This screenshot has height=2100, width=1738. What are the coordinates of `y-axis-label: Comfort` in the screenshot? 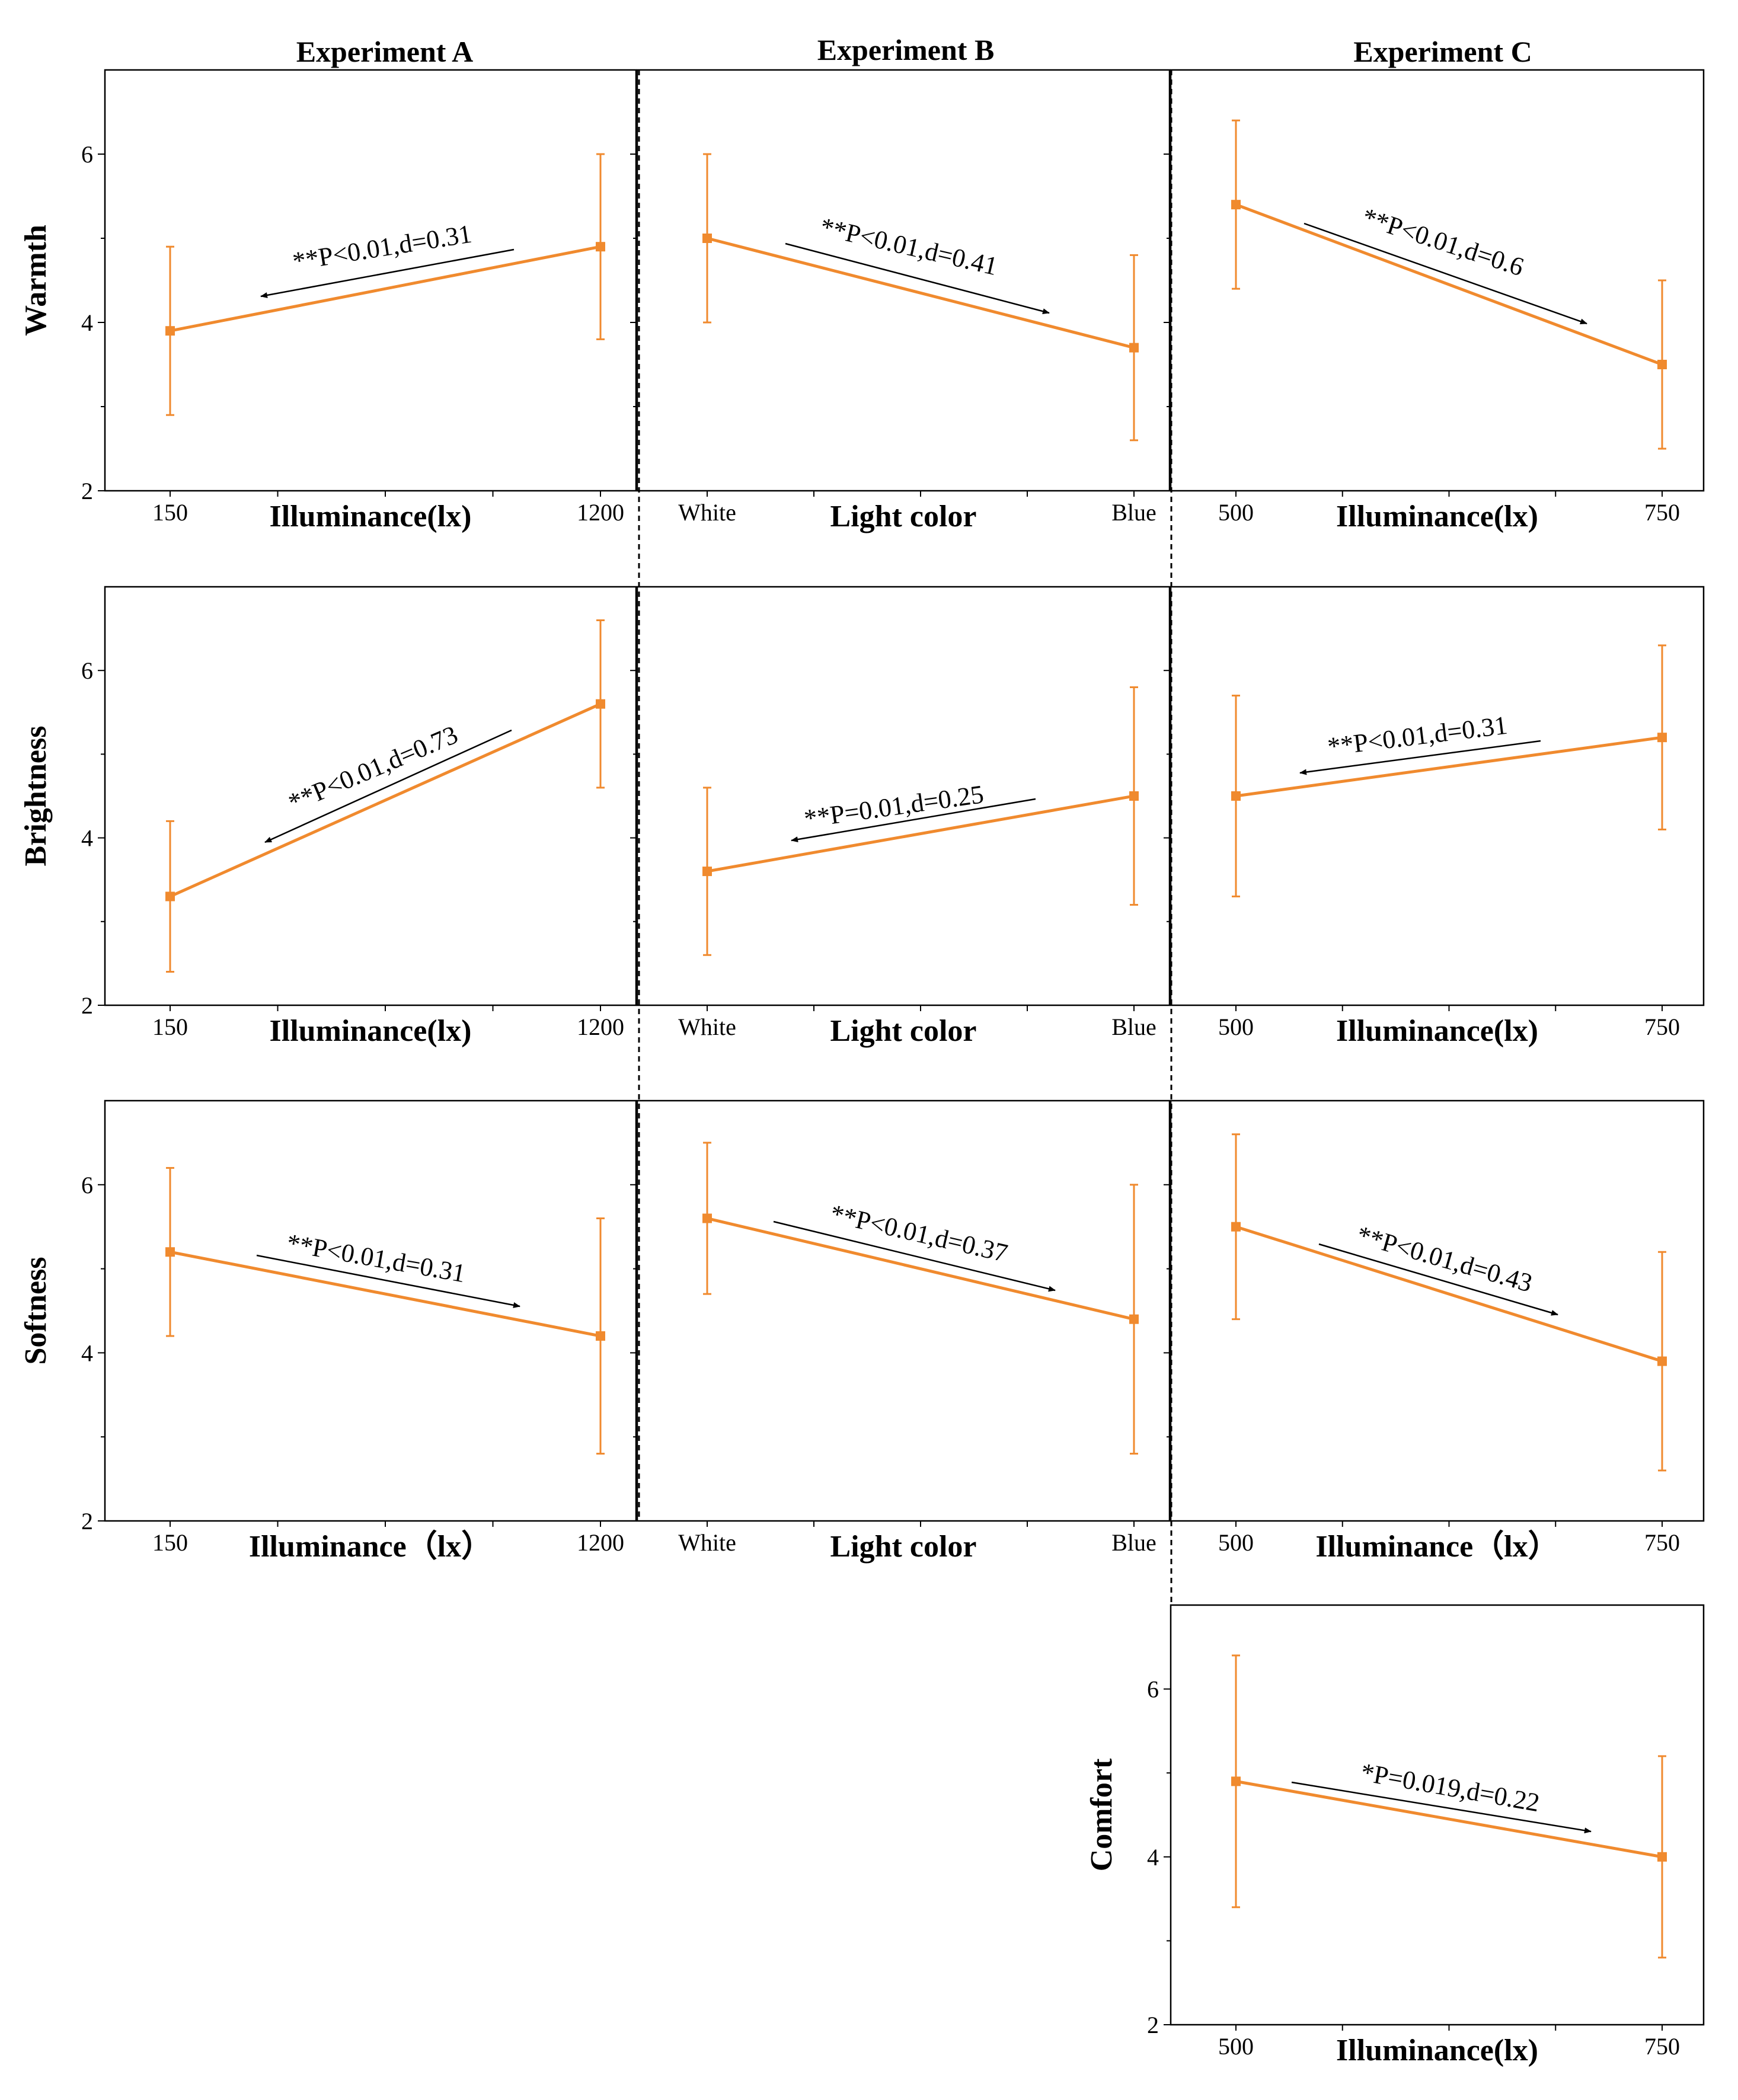 It's located at (1102, 1814).